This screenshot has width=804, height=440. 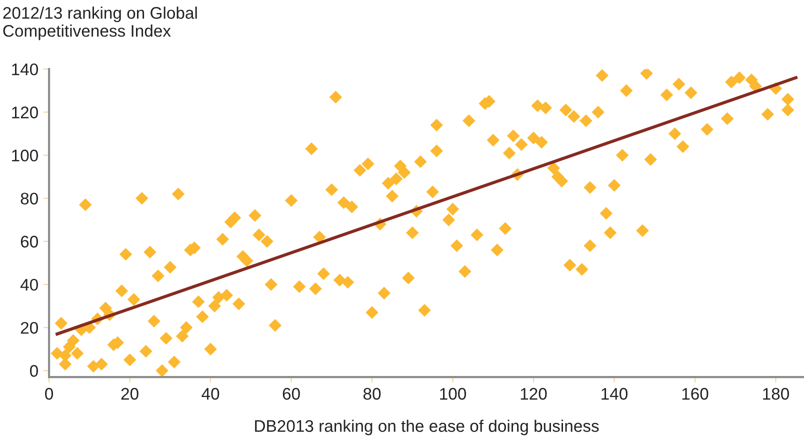 What do you see at coordinates (29, 242) in the screenshot?
I see `y-tick-label: 60` at bounding box center [29, 242].